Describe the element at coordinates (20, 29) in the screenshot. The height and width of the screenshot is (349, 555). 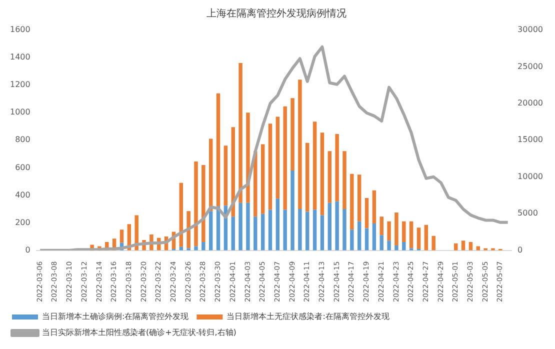
I see `y-tick-label: 1600` at that location.